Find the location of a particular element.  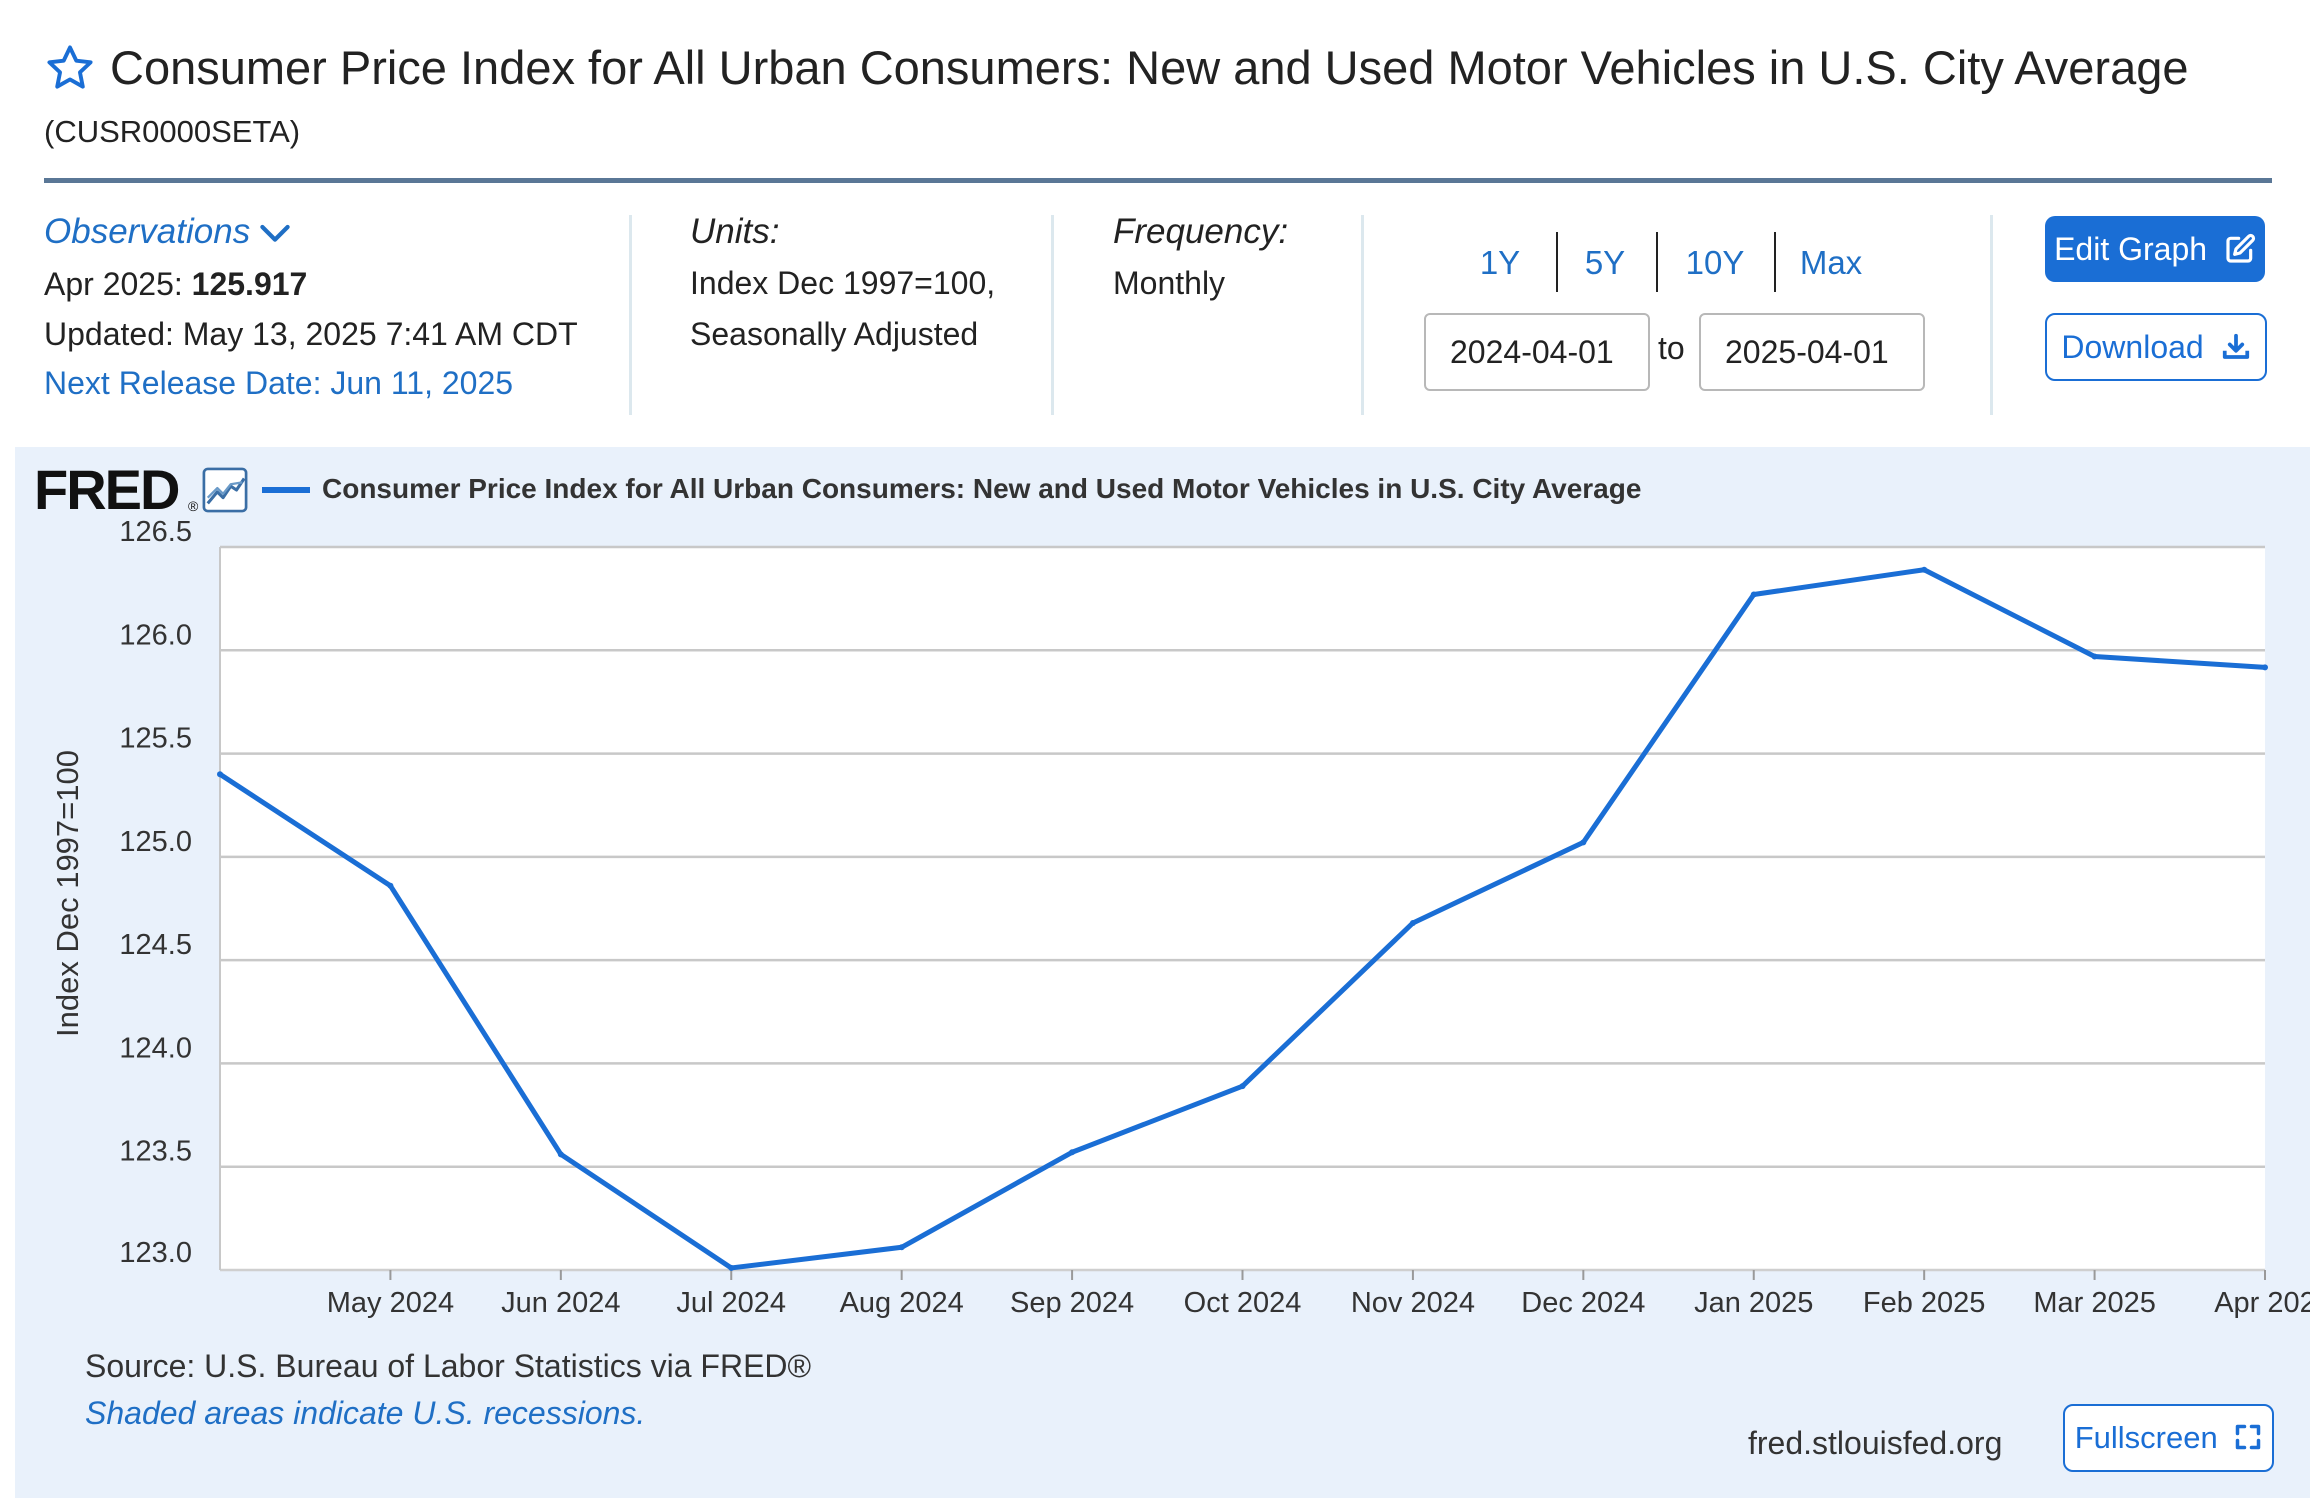

start-date-input is located at coordinates (1537, 352).